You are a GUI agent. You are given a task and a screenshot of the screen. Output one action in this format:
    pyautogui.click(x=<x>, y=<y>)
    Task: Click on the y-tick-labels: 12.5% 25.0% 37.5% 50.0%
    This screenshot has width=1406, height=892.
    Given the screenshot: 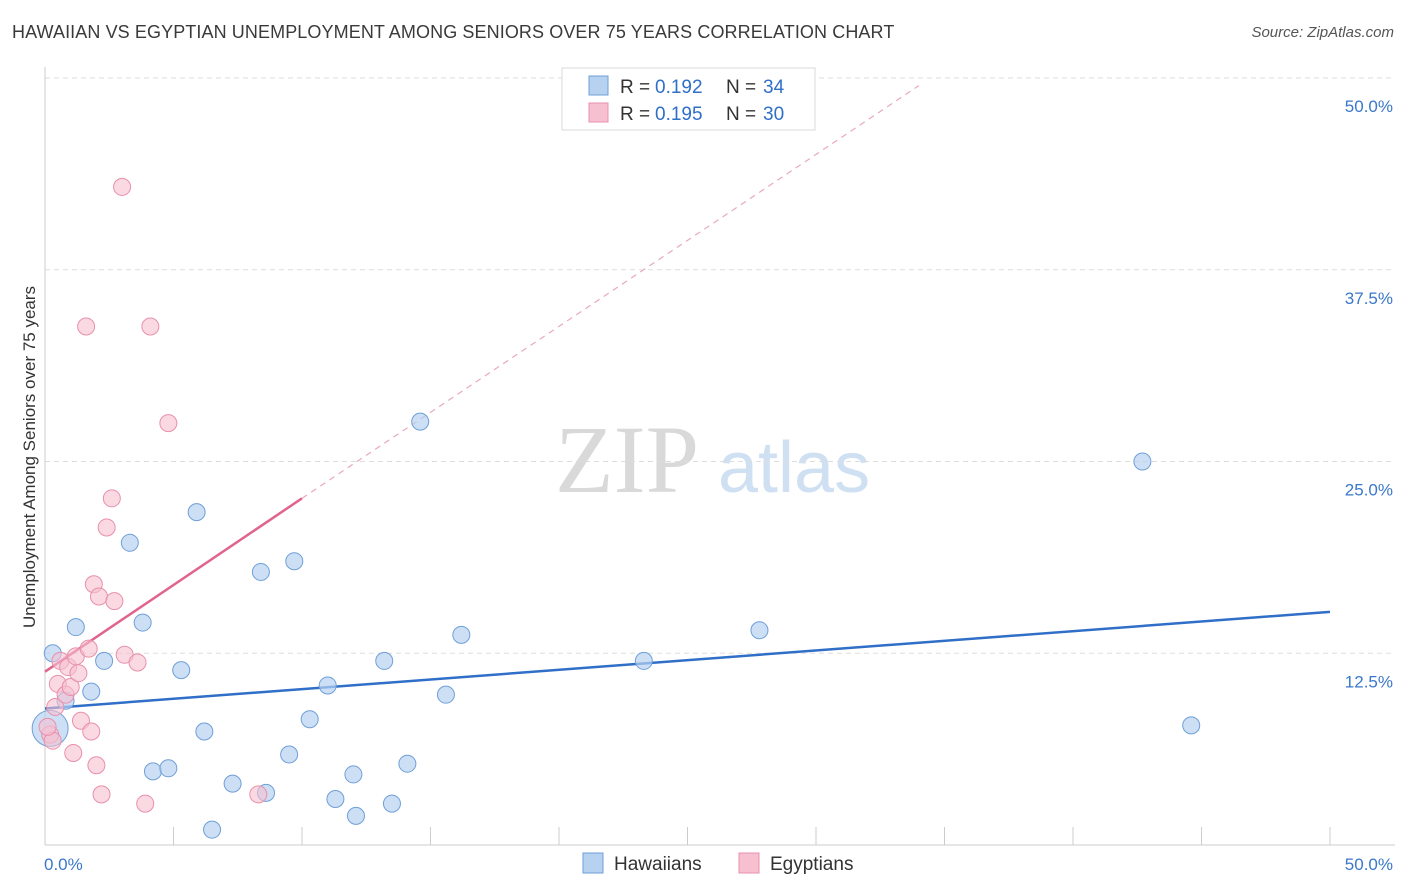 What is the action you would take?
    pyautogui.click(x=1369, y=394)
    